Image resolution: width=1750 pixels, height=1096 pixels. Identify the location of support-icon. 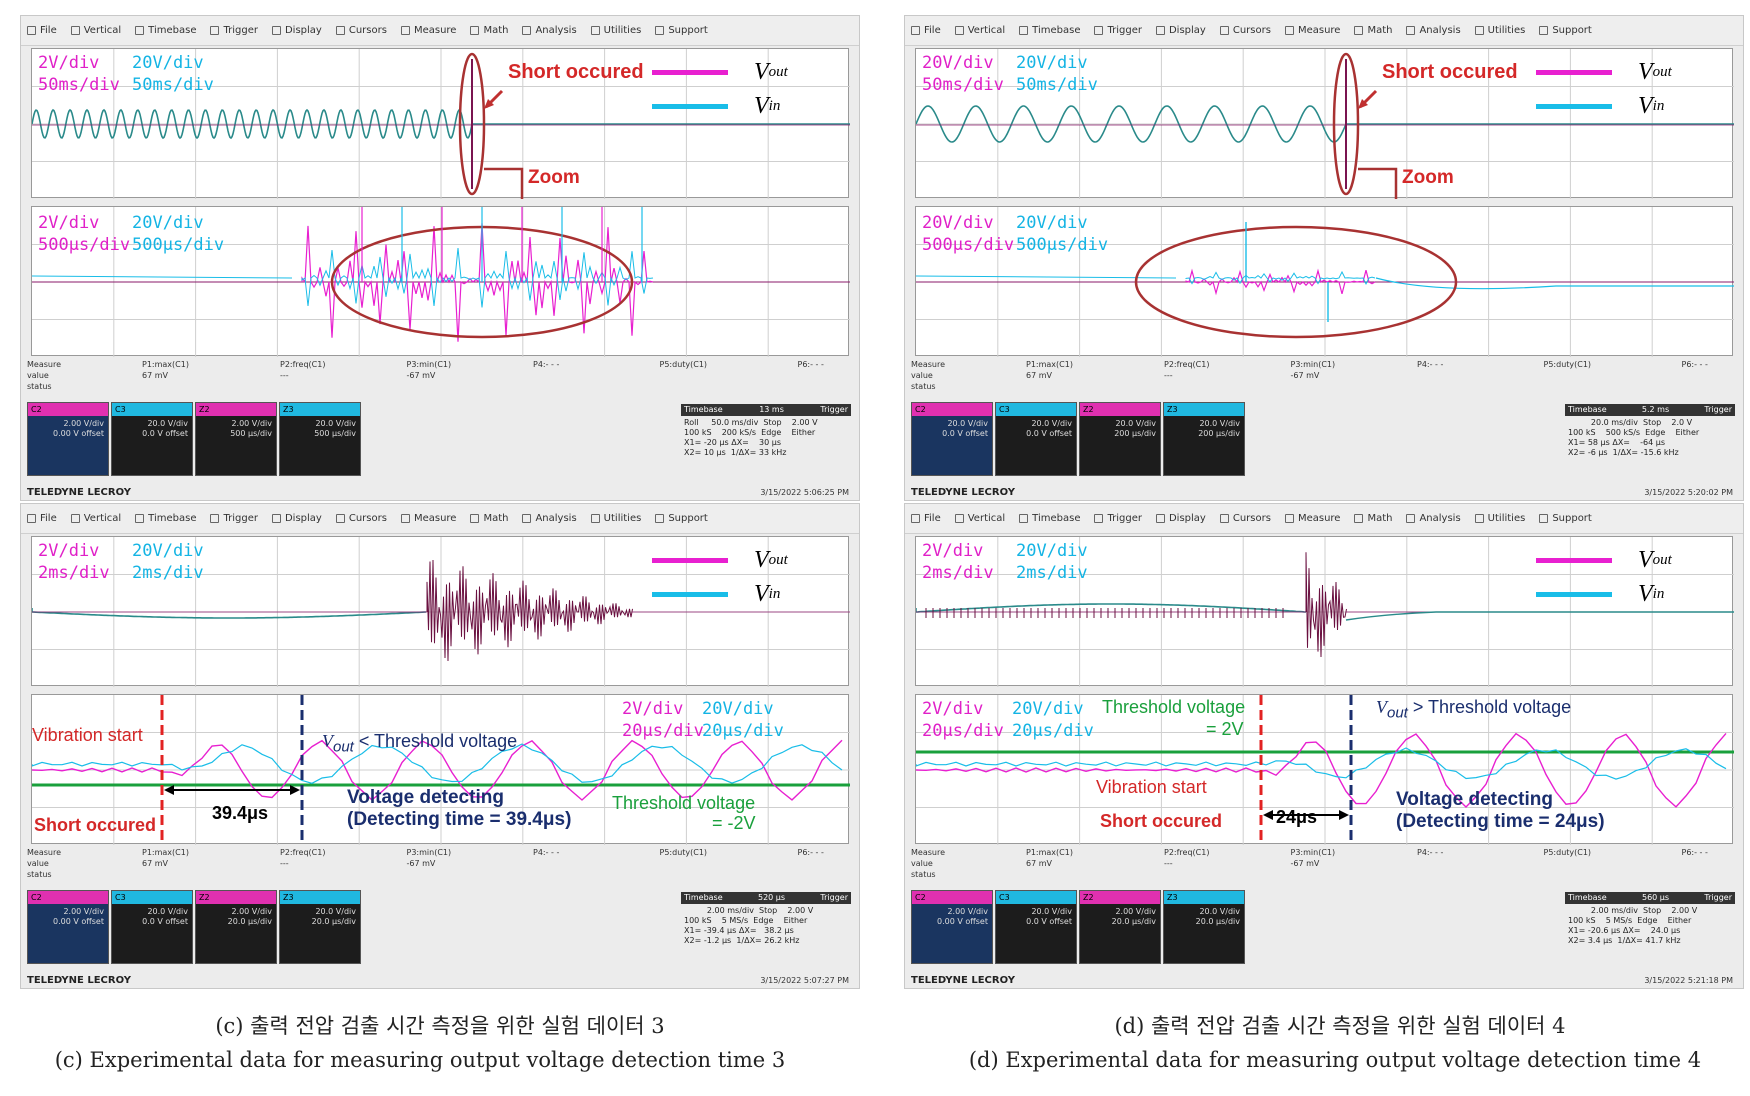
(660, 518).